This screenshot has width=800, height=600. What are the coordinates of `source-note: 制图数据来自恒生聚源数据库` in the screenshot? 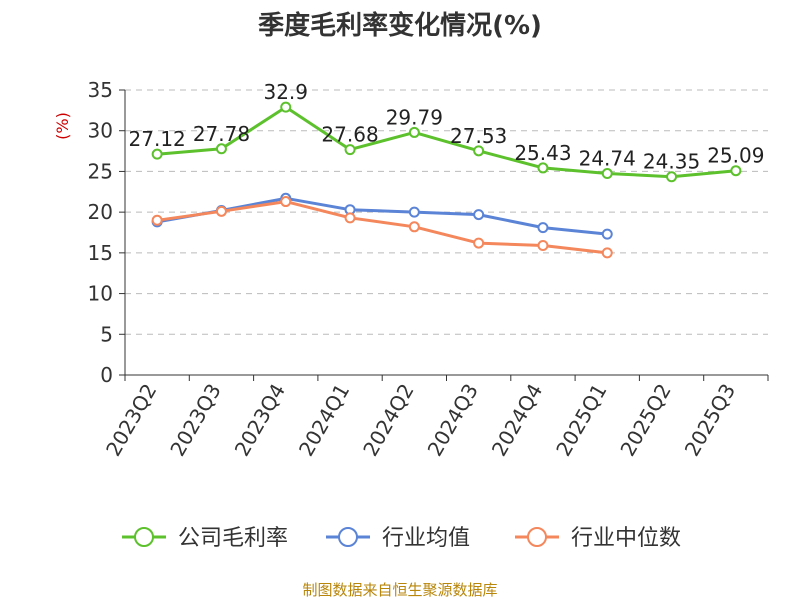 It's located at (399, 590).